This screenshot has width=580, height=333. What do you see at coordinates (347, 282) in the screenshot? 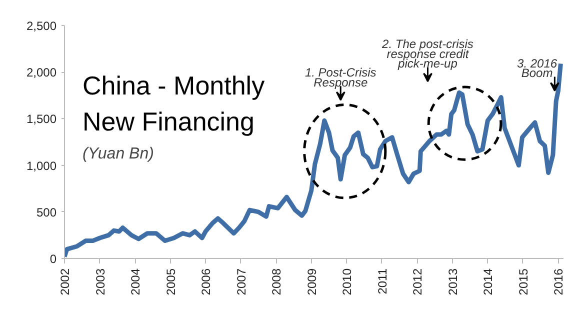
I see `x-tick-label: 2010` at bounding box center [347, 282].